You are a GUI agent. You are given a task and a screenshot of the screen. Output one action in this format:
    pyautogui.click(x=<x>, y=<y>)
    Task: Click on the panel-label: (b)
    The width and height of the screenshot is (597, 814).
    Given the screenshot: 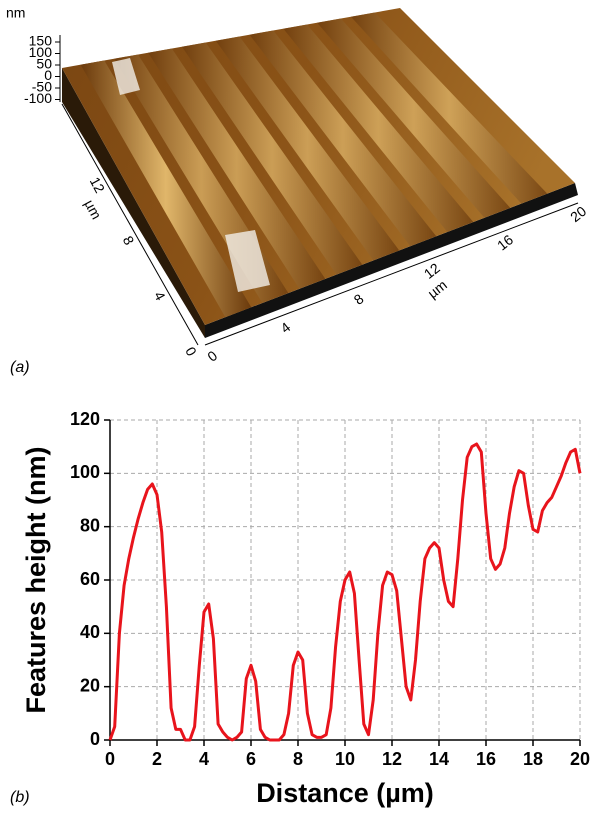 What is the action you would take?
    pyautogui.click(x=20, y=797)
    